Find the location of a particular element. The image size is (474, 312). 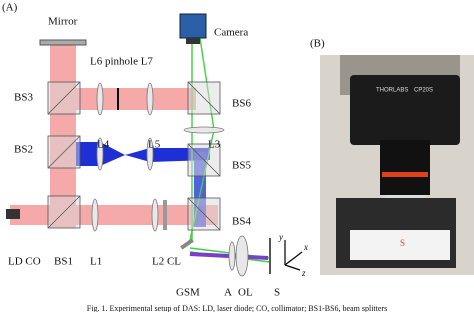

component-label: GSM is located at coordinates (188, 293).